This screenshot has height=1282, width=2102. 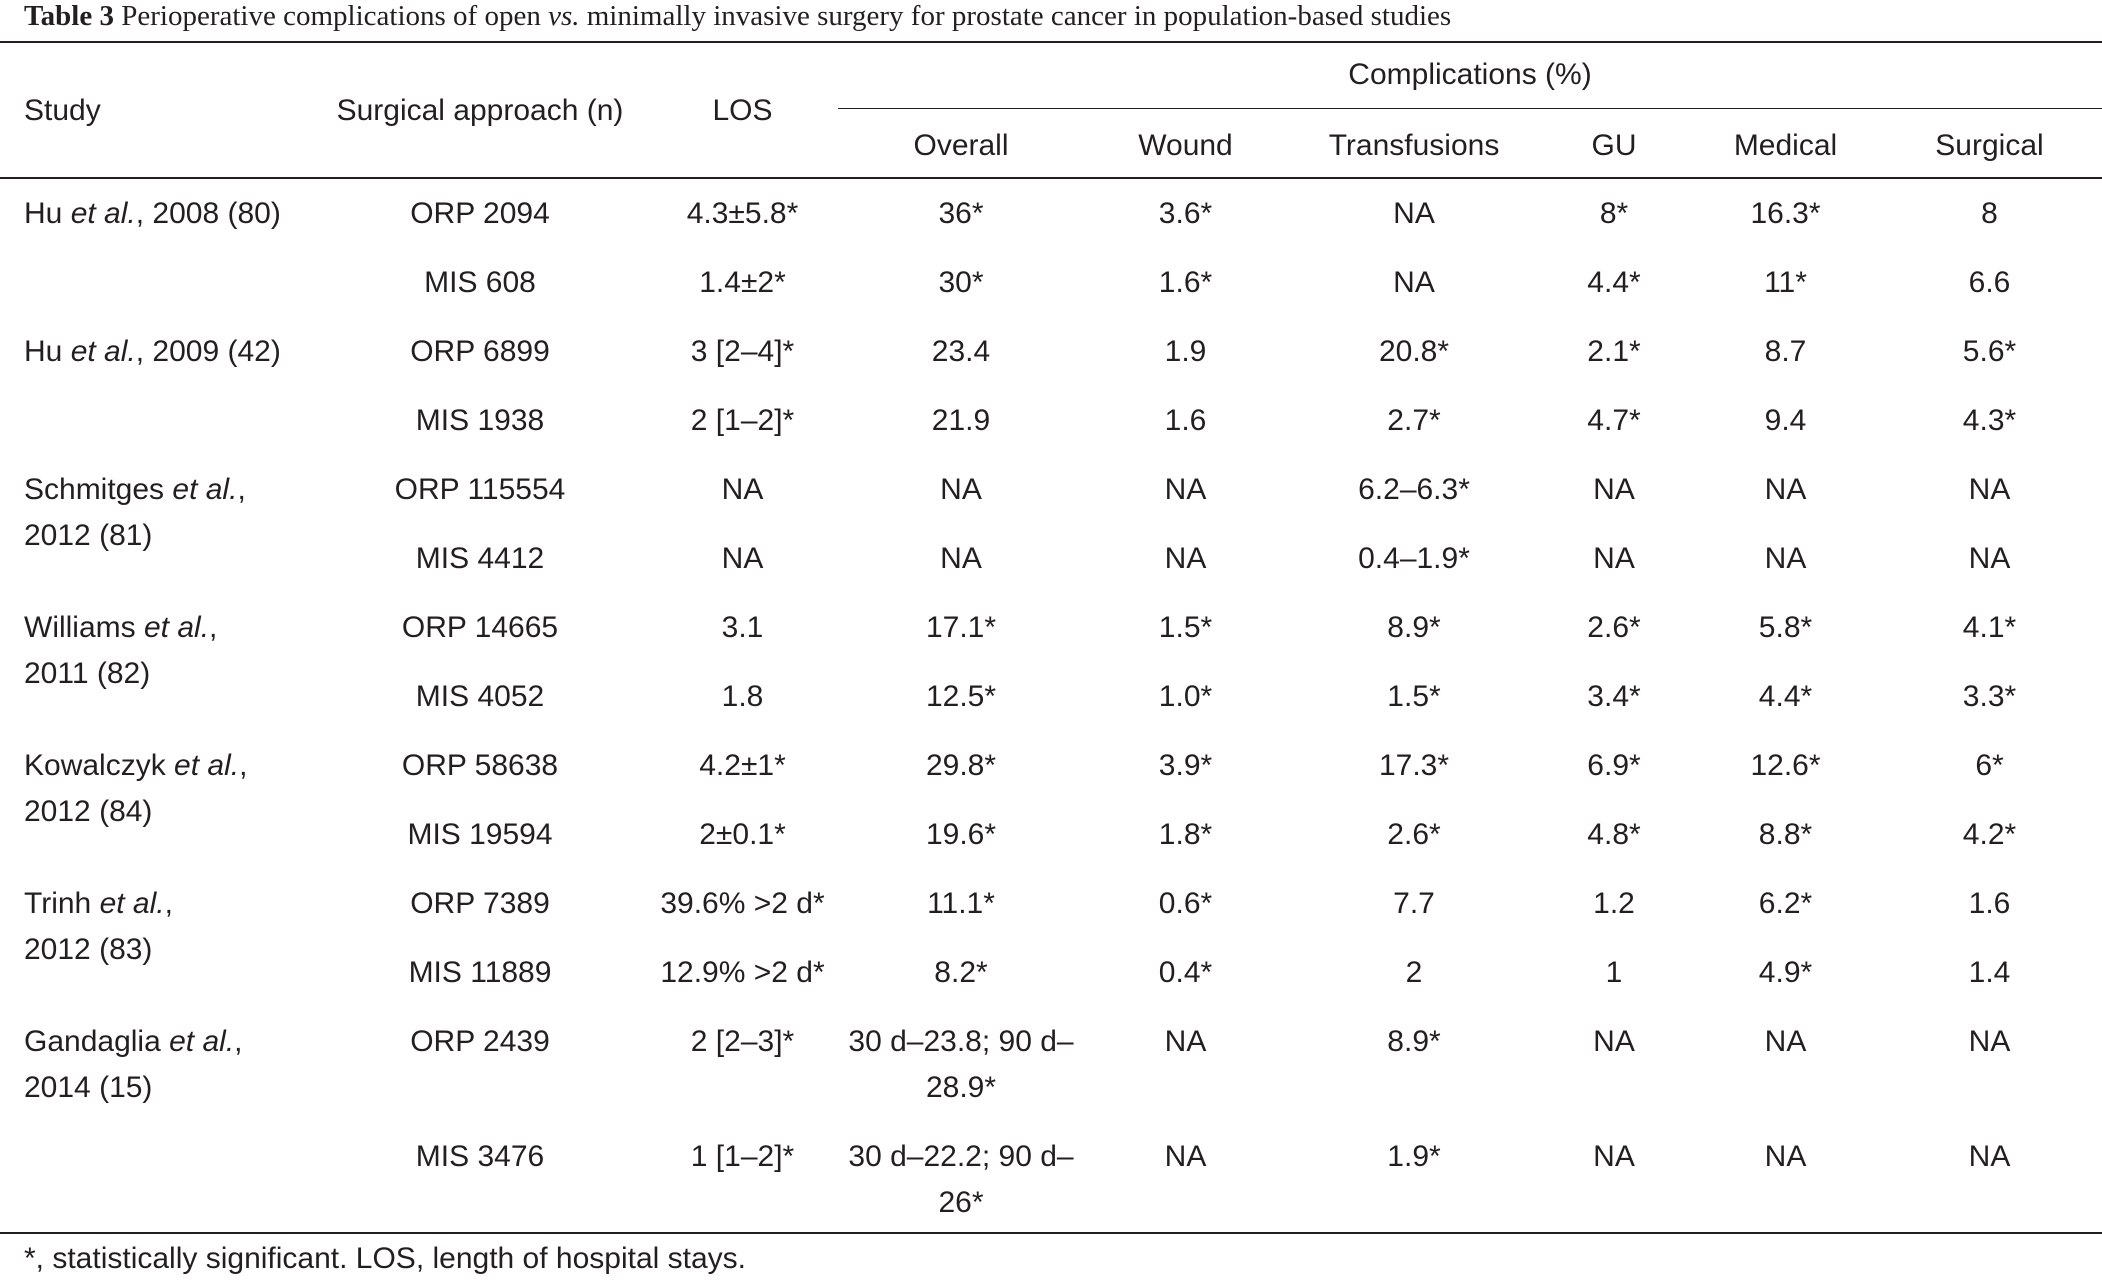 I want to click on caption-vs: vs., so click(x=564, y=16).